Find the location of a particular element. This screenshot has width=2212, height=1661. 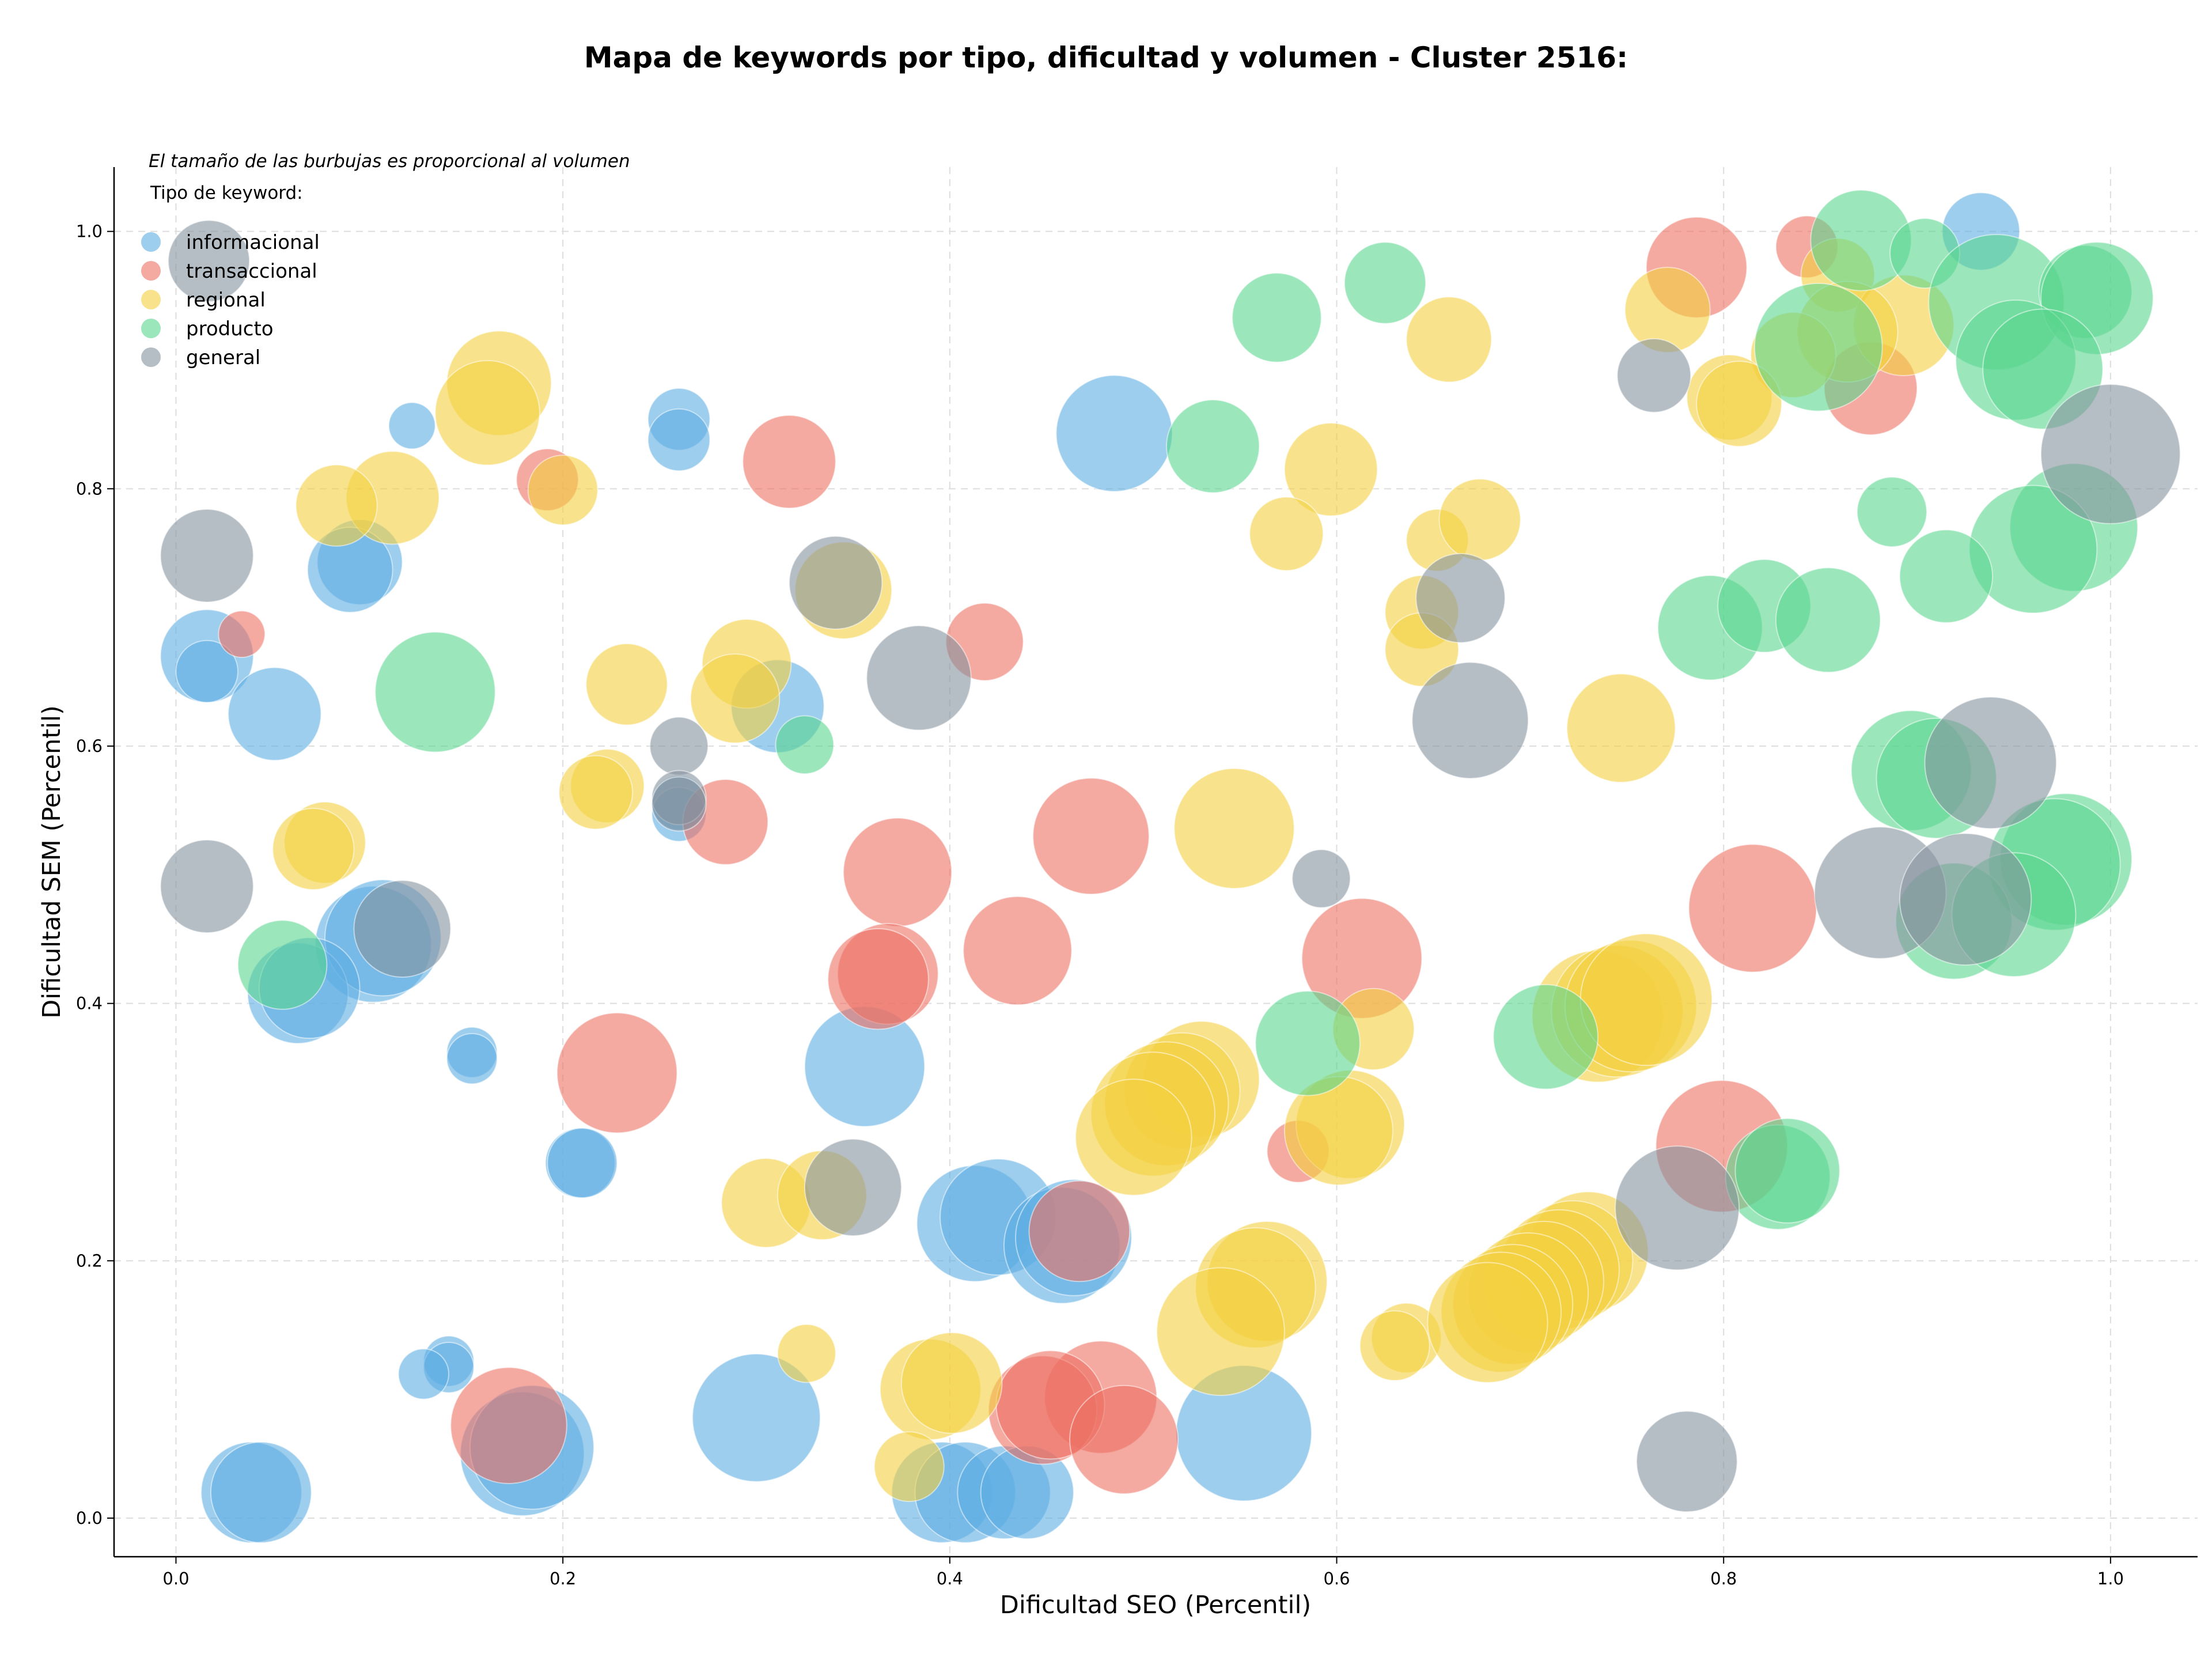

x-tick-label: 0.6 is located at coordinates (1336, 1578).